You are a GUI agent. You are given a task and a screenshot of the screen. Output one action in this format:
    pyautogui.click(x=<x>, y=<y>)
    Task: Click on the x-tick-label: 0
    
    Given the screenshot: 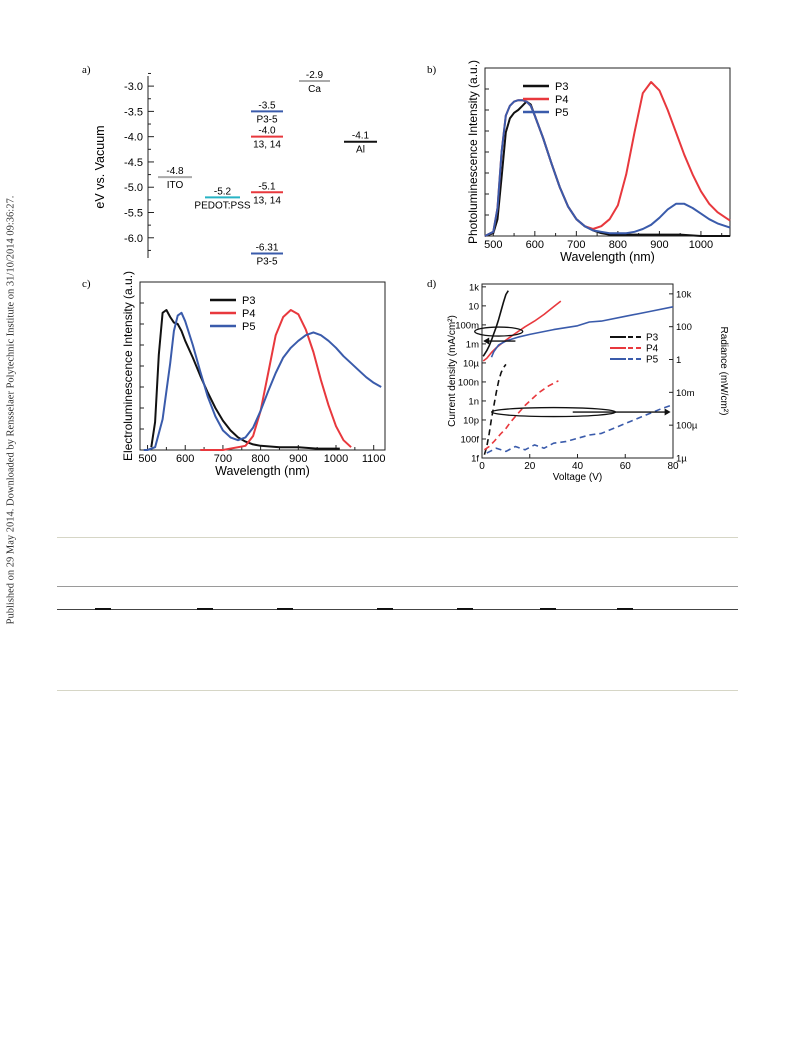 What is the action you would take?
    pyautogui.click(x=482, y=466)
    